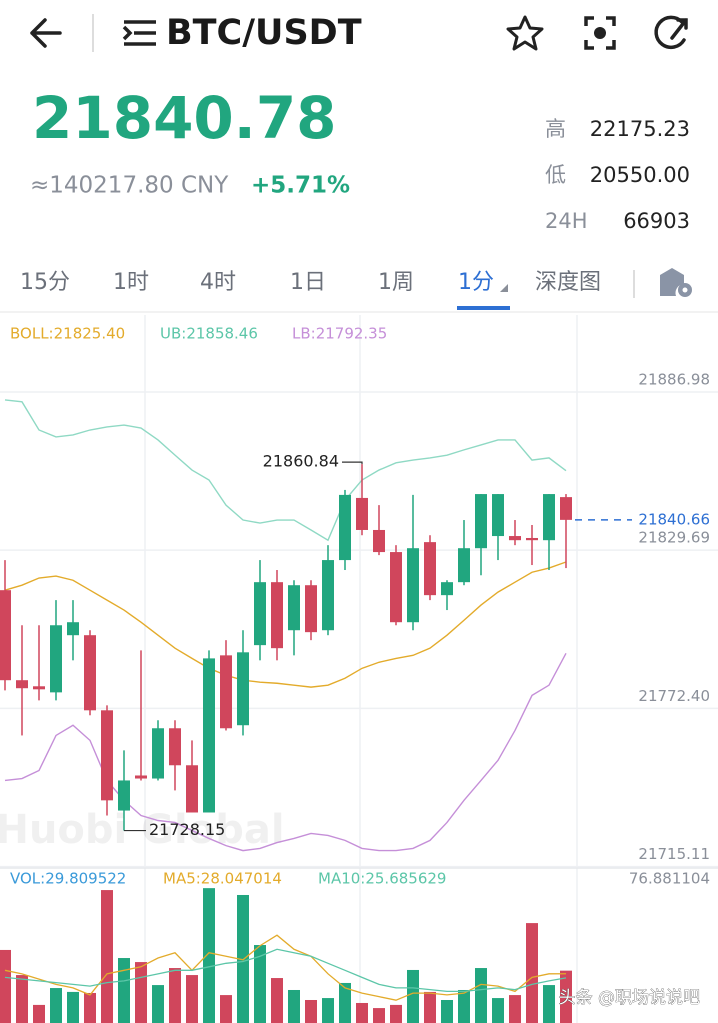 This screenshot has height=1023, width=718. I want to click on tab: 4时, so click(218, 282).